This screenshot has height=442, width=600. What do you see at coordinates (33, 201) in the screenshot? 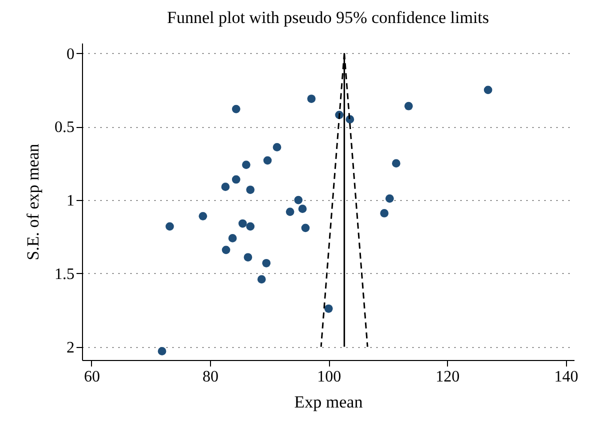
I see `y-axis-title: S.E. of exp mean` at bounding box center [33, 201].